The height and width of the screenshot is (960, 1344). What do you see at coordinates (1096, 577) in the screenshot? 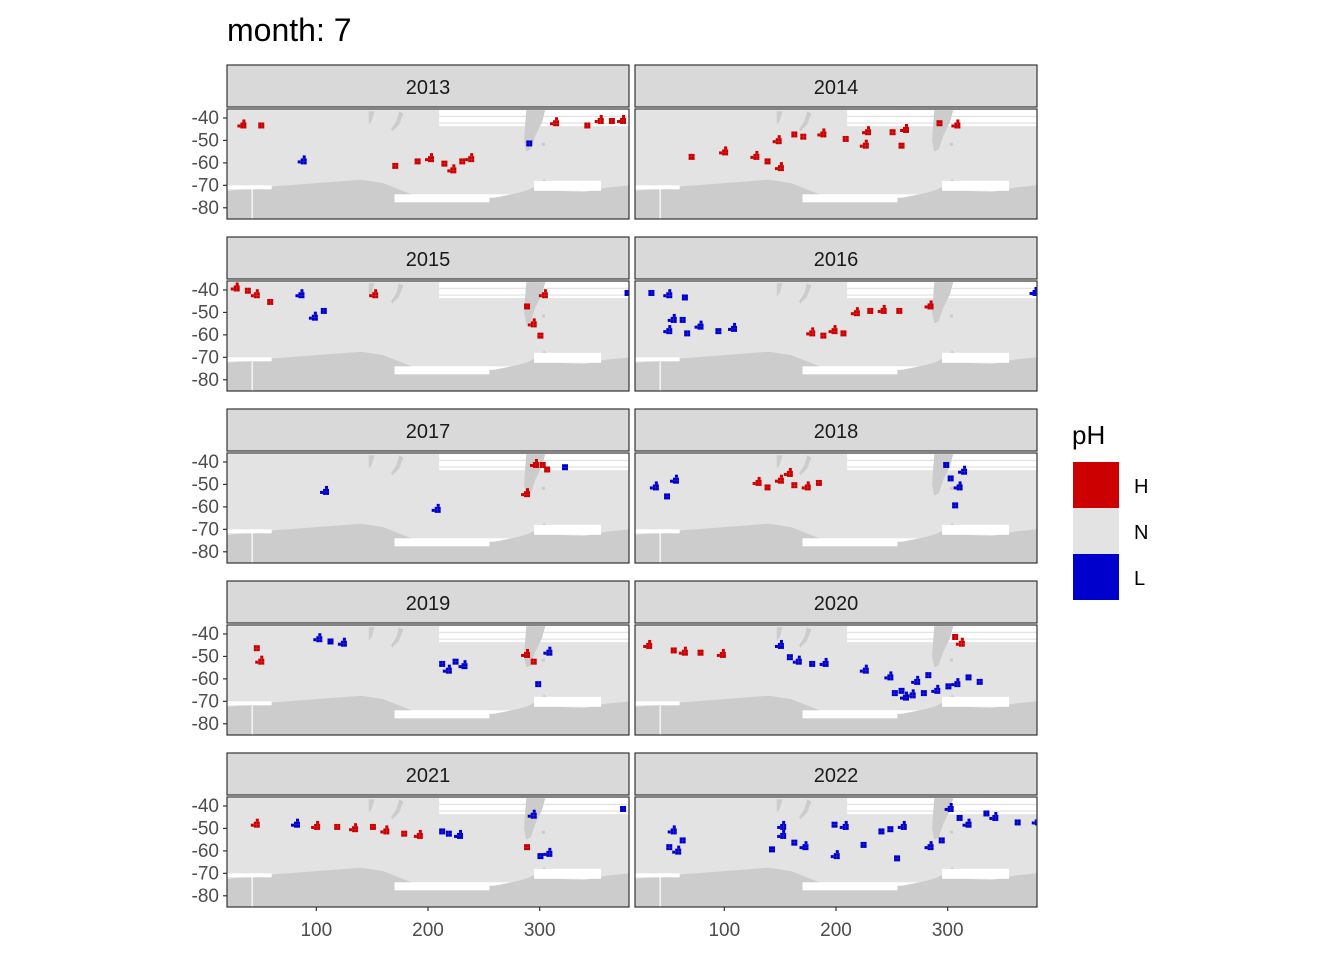
I see `legend-key-L` at bounding box center [1096, 577].